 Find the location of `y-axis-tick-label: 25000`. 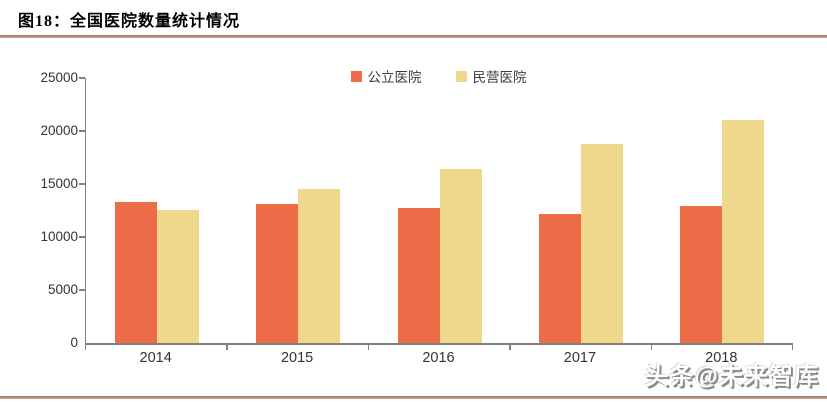

y-axis-tick-label: 25000 is located at coordinates (59, 77).